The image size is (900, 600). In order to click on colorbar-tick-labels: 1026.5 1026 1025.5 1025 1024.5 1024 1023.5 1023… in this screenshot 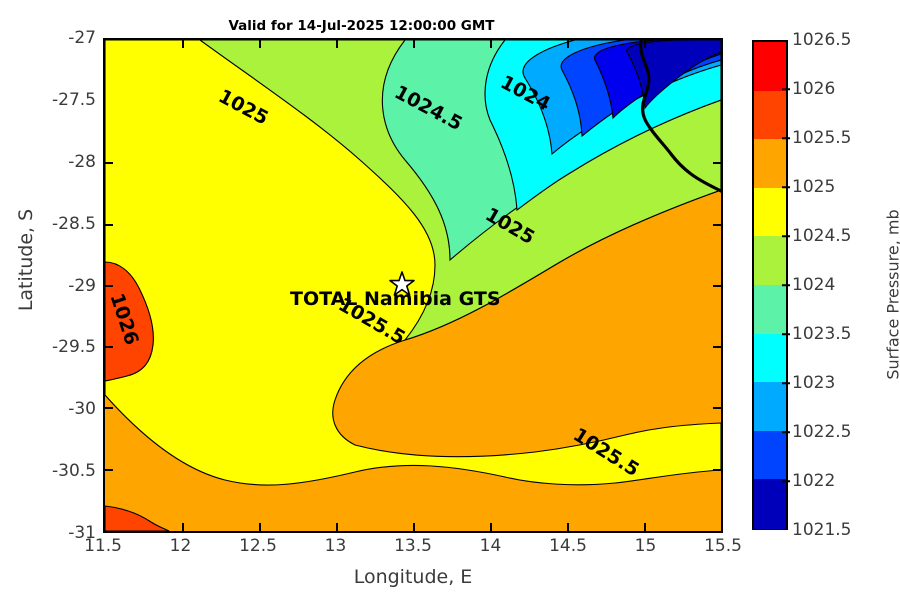, I will do `click(822, 285)`.